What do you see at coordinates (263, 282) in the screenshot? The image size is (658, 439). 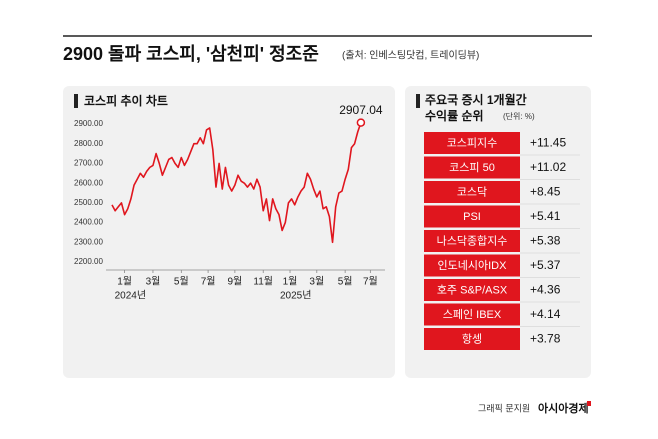 I see `x-tick-label: 11월` at bounding box center [263, 282].